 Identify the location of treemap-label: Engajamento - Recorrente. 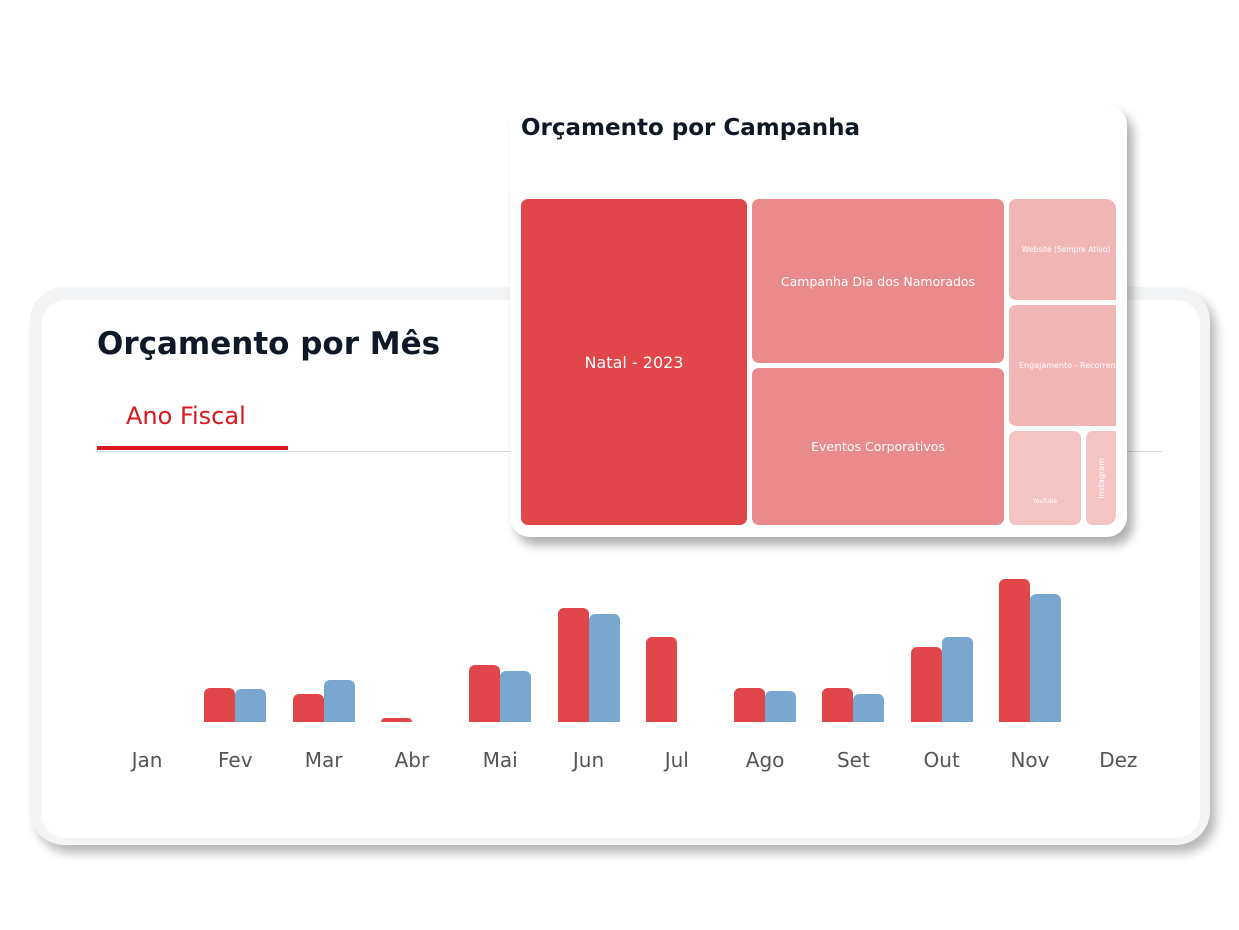
(1067, 365).